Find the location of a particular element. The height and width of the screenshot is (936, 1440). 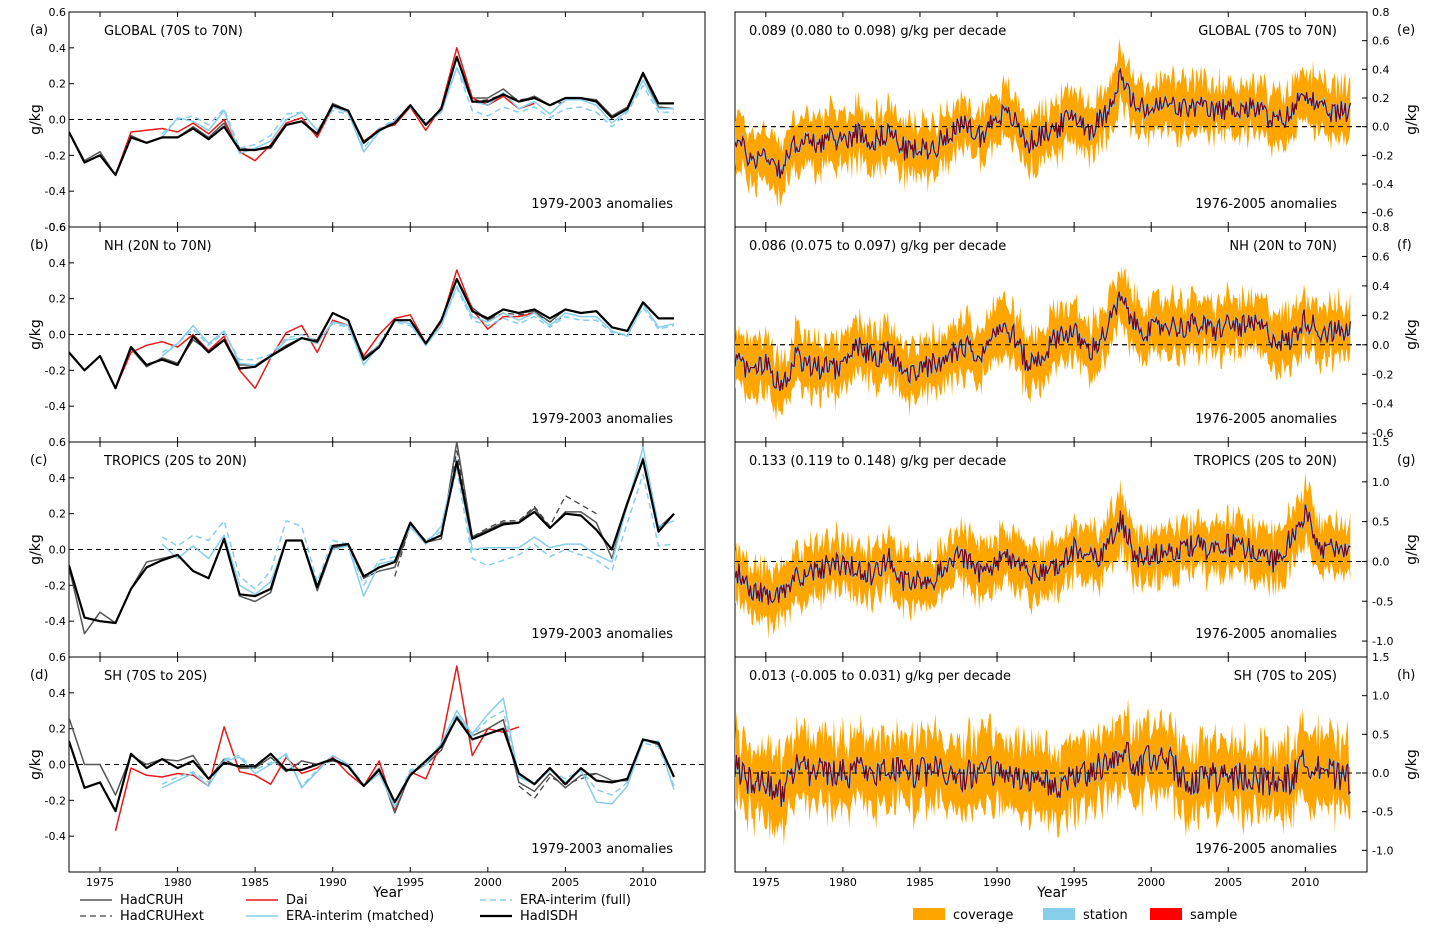

legend-label: station is located at coordinates (1105, 915).